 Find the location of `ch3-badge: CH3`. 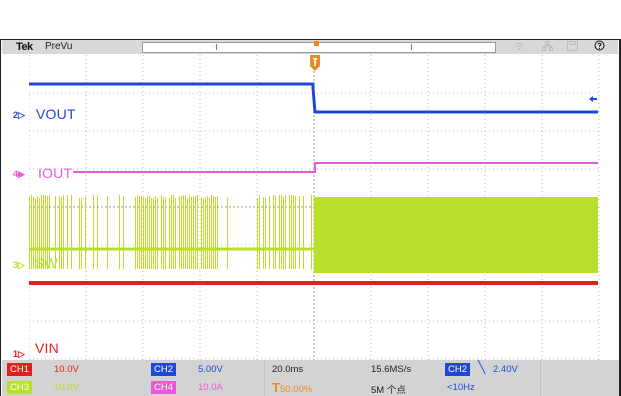

ch3-badge: CH3 is located at coordinates (20, 387).